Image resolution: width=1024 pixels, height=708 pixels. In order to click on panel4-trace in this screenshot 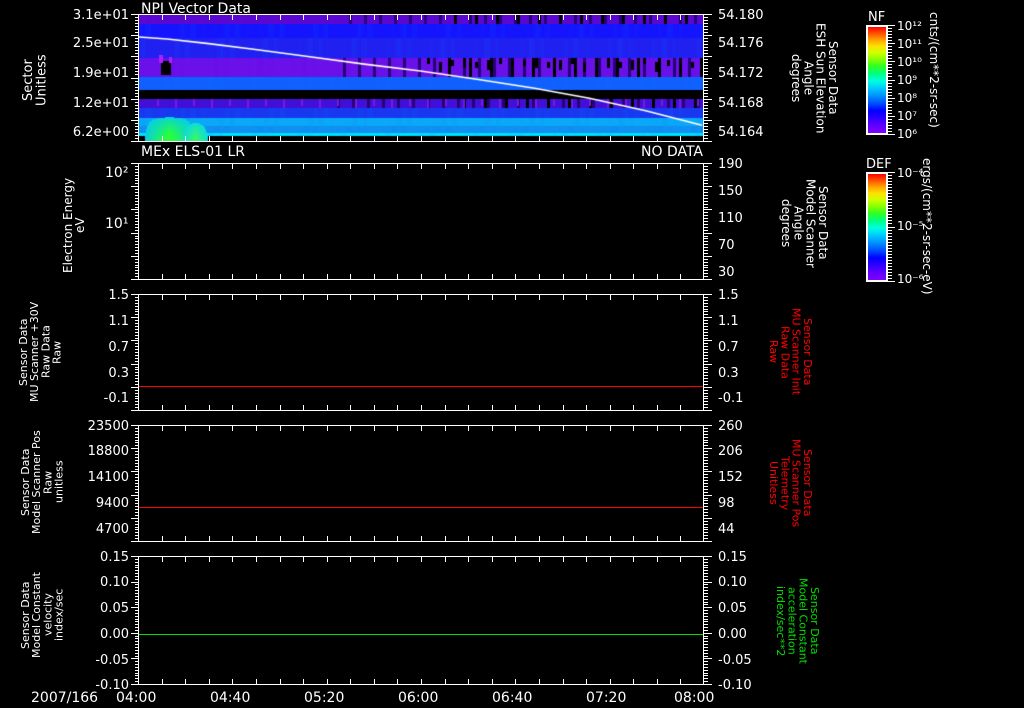, I will do `click(421, 507)`.